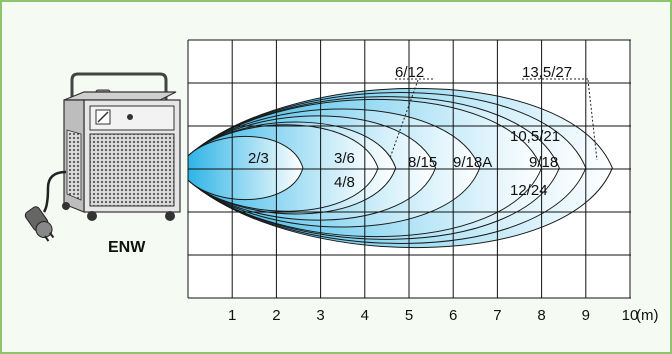 This screenshot has height=354, width=672. I want to click on x-tick-label: 2, so click(276, 315).